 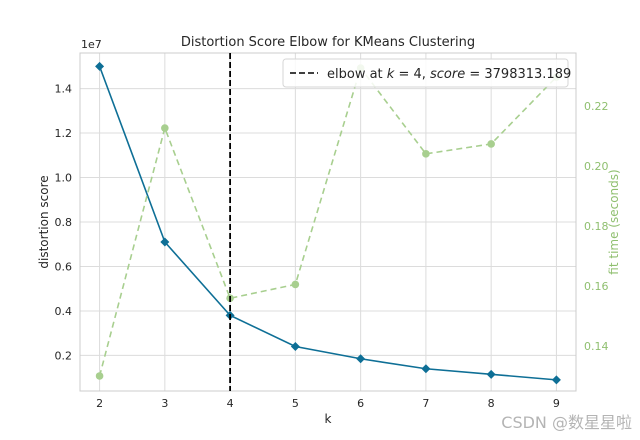 What do you see at coordinates (164, 403) in the screenshot?
I see `x-tick-label: 3` at bounding box center [164, 403].